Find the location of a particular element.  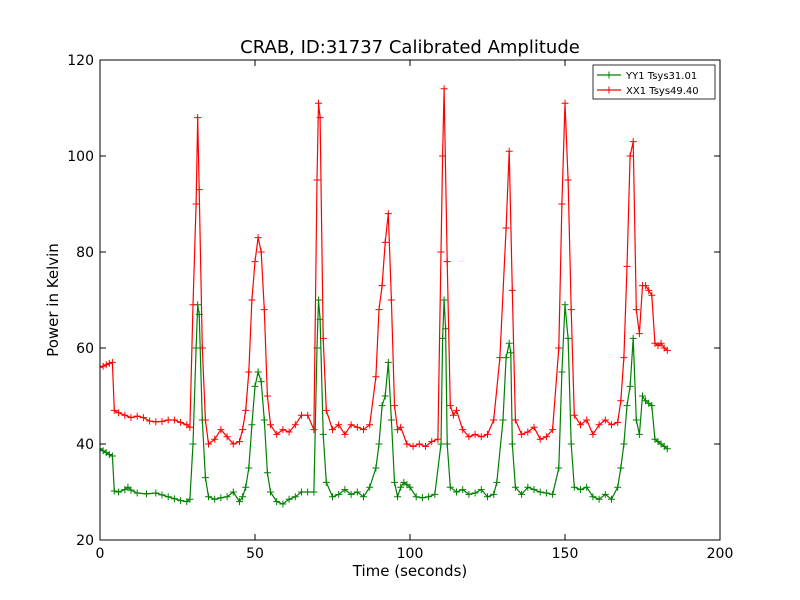

y-tick-label: 40 is located at coordinates (85, 445).